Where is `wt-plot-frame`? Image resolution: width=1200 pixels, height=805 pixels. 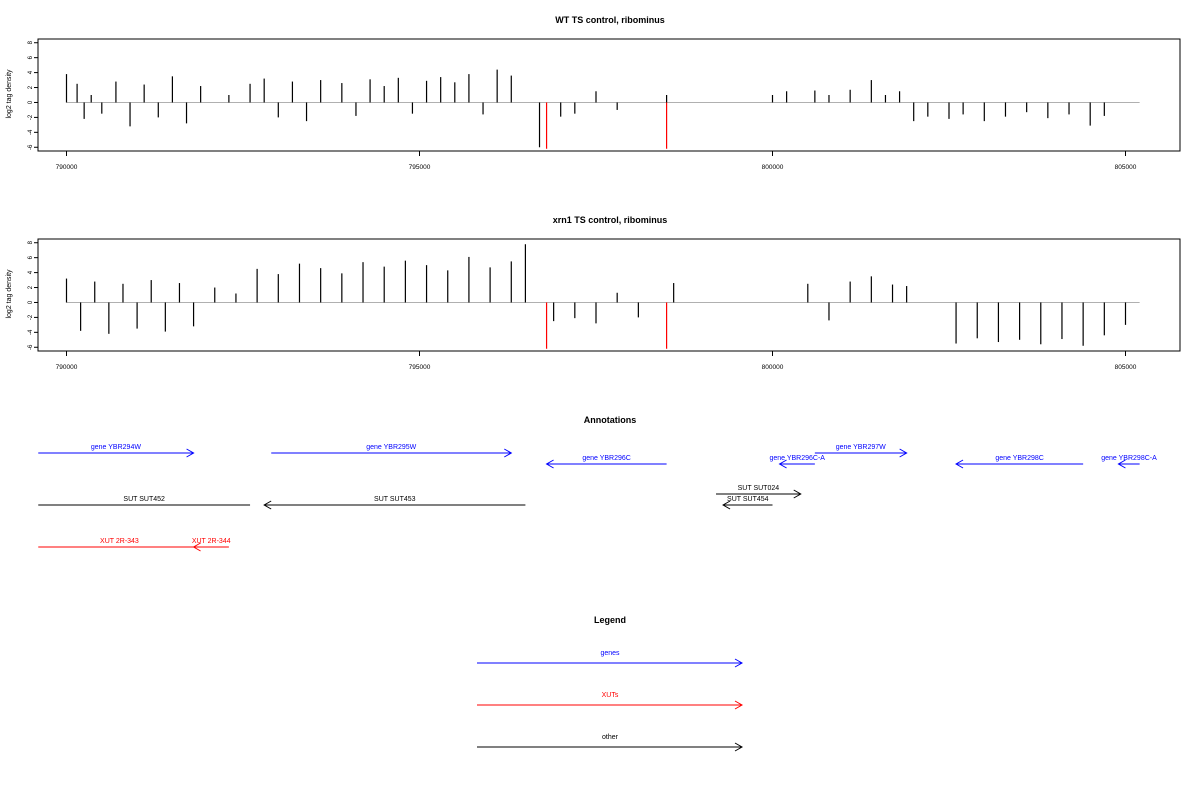
wt-plot-frame is located at coordinates (609, 95).